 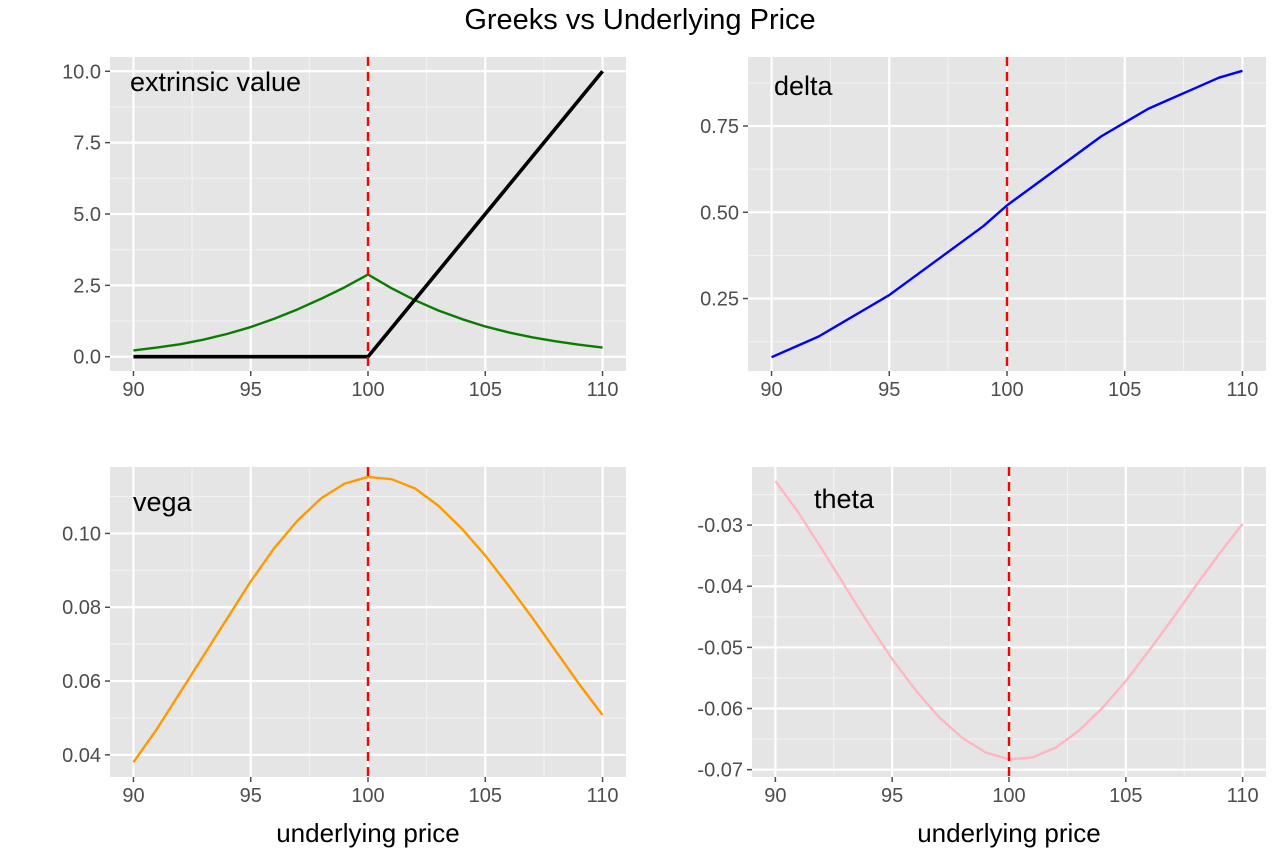 I want to click on y-tick-label: 0.0, so click(x=87, y=358).